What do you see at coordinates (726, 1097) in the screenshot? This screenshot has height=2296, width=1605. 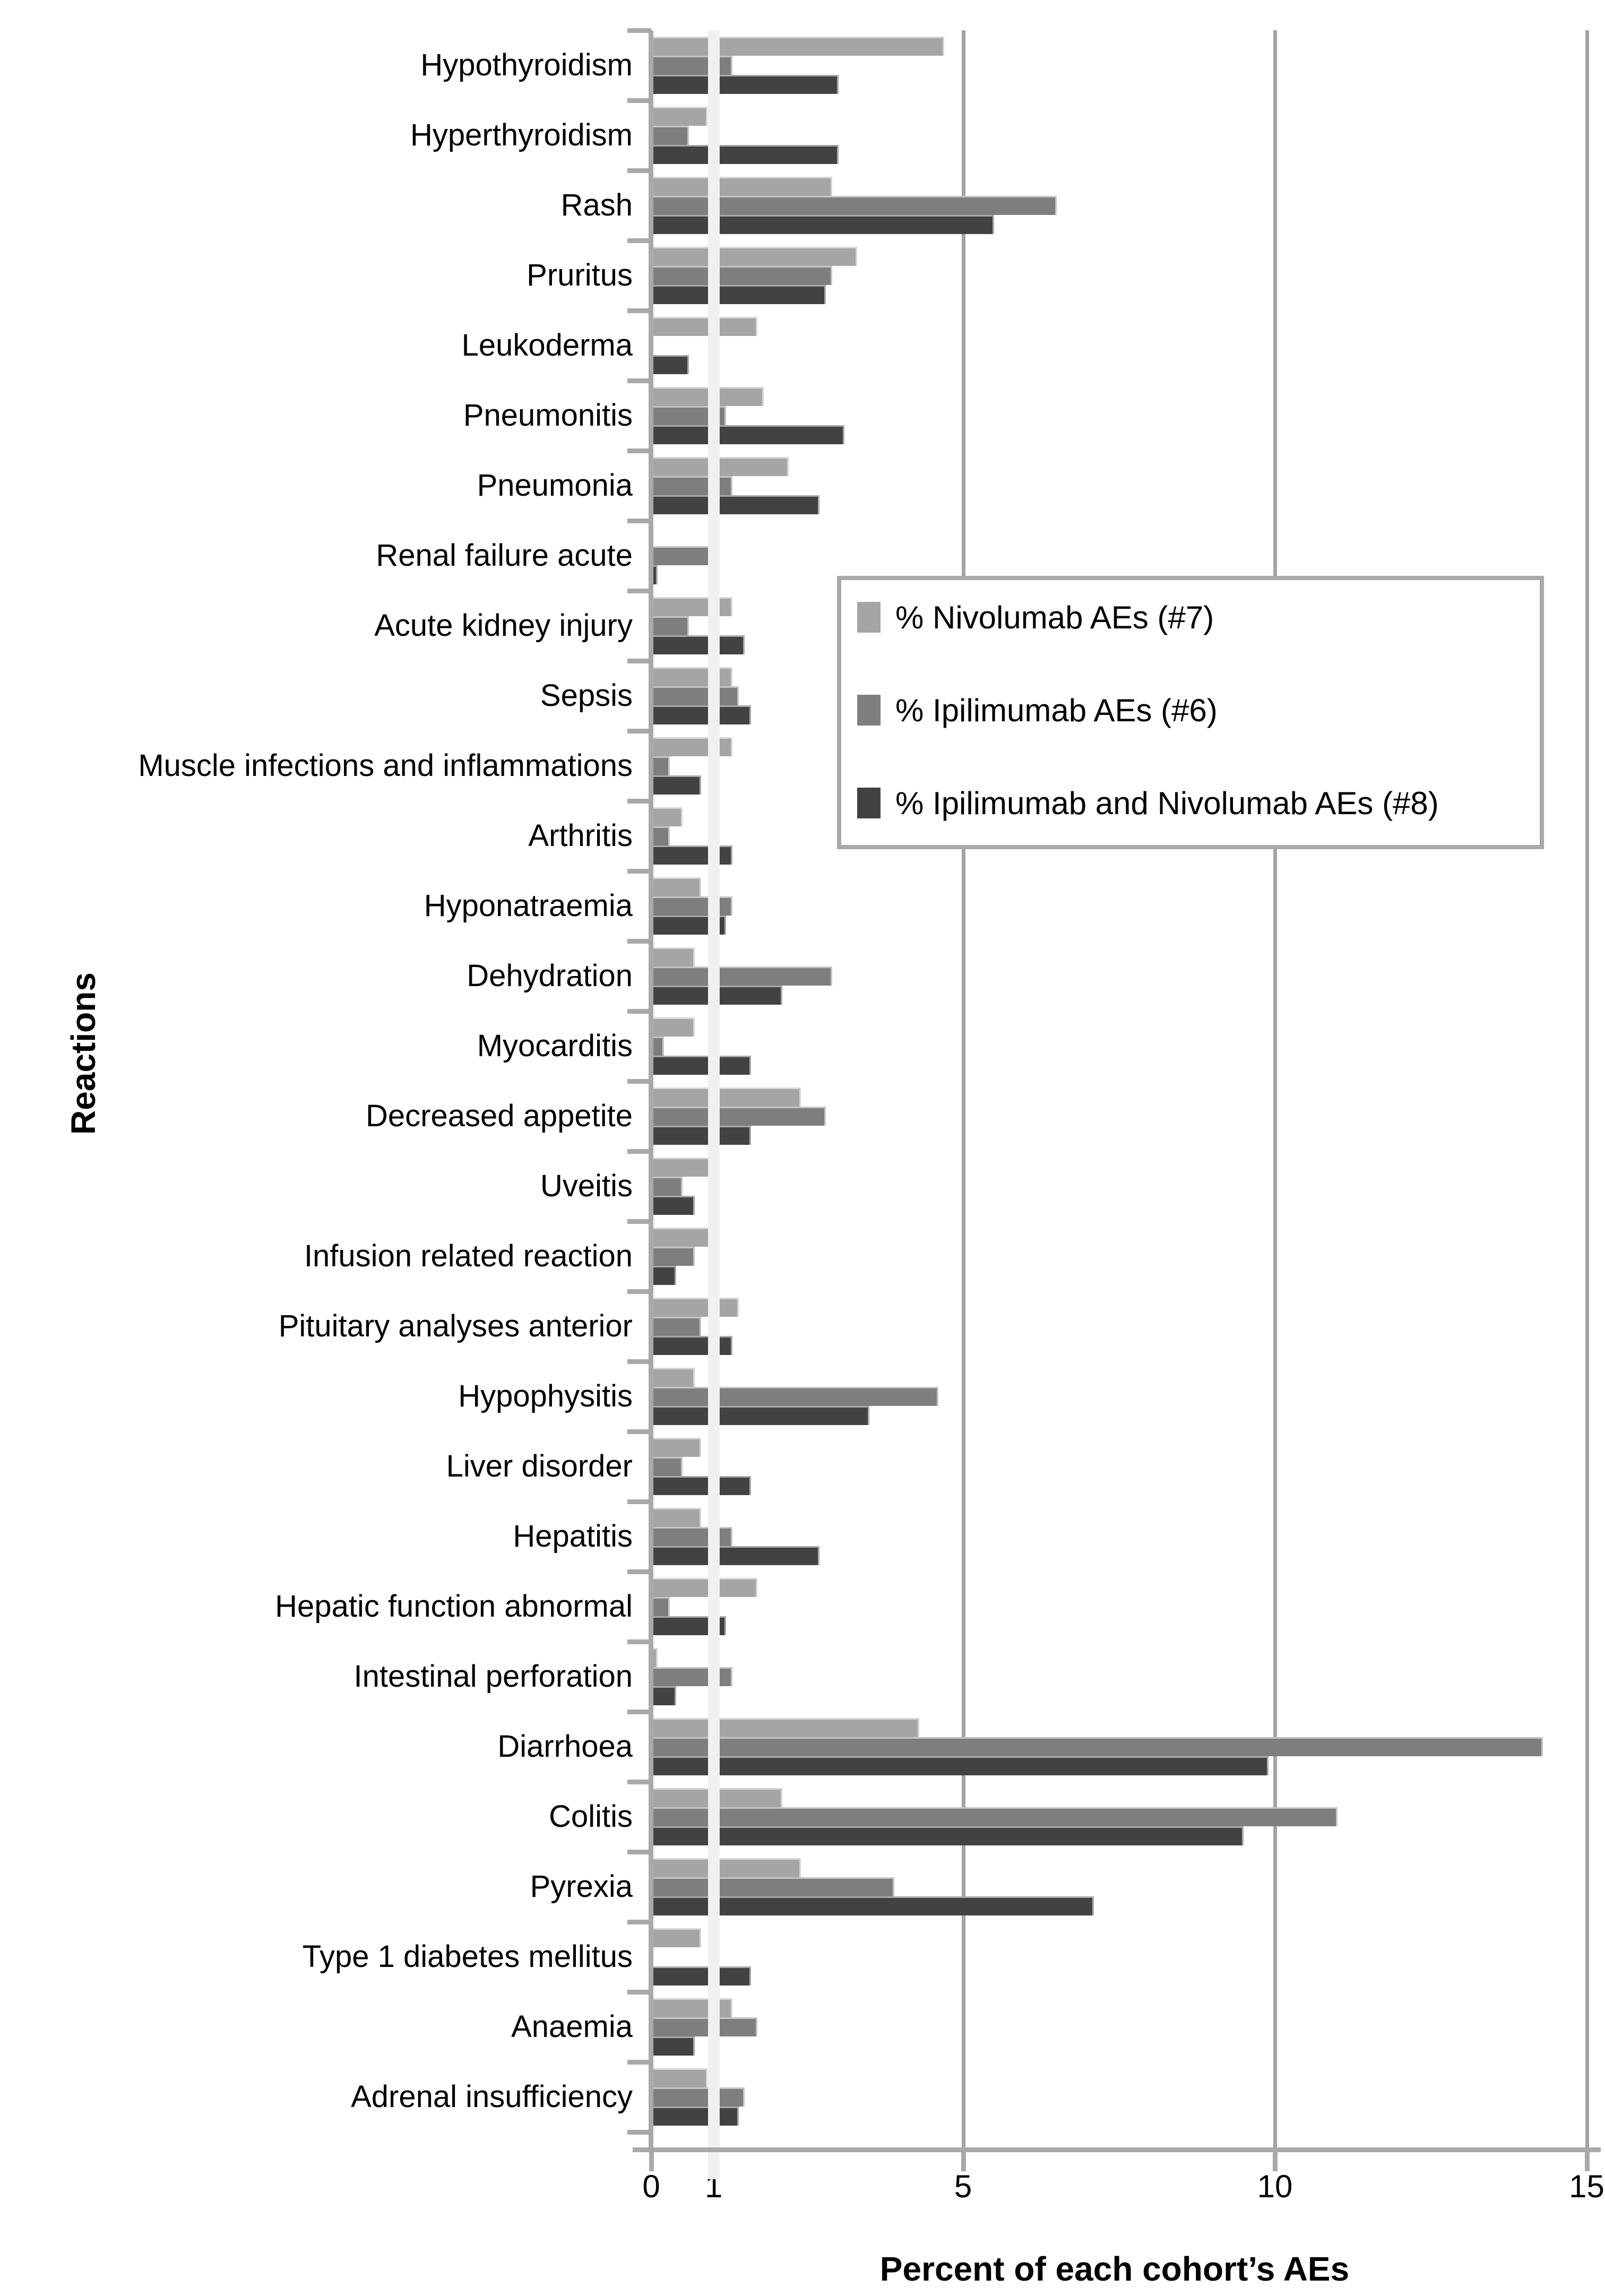 I see `bar-decreased-appetite-s0` at bounding box center [726, 1097].